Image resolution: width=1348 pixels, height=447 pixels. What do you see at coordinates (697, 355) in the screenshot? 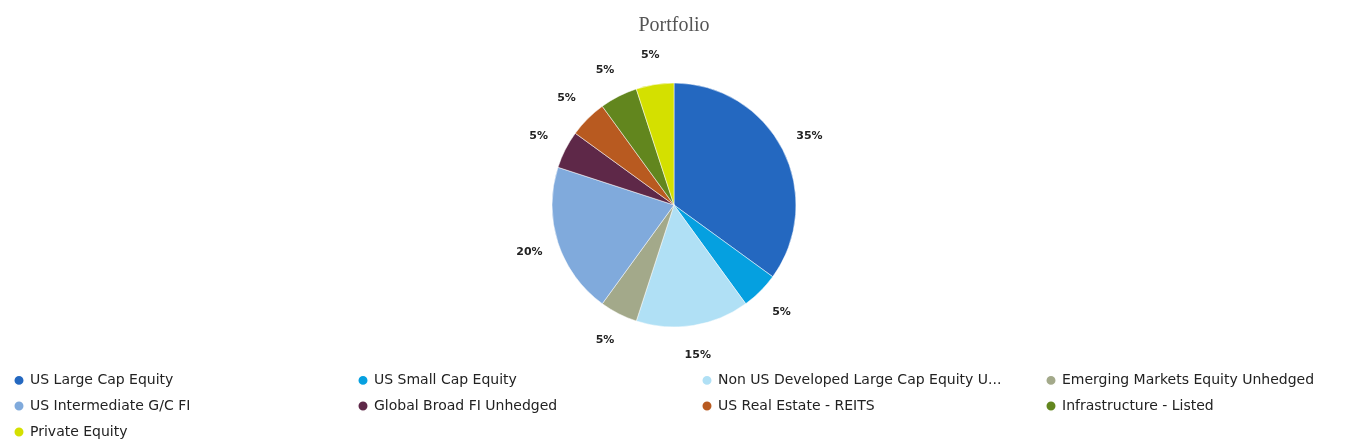
I see `data-label: 15%` at bounding box center [697, 355].